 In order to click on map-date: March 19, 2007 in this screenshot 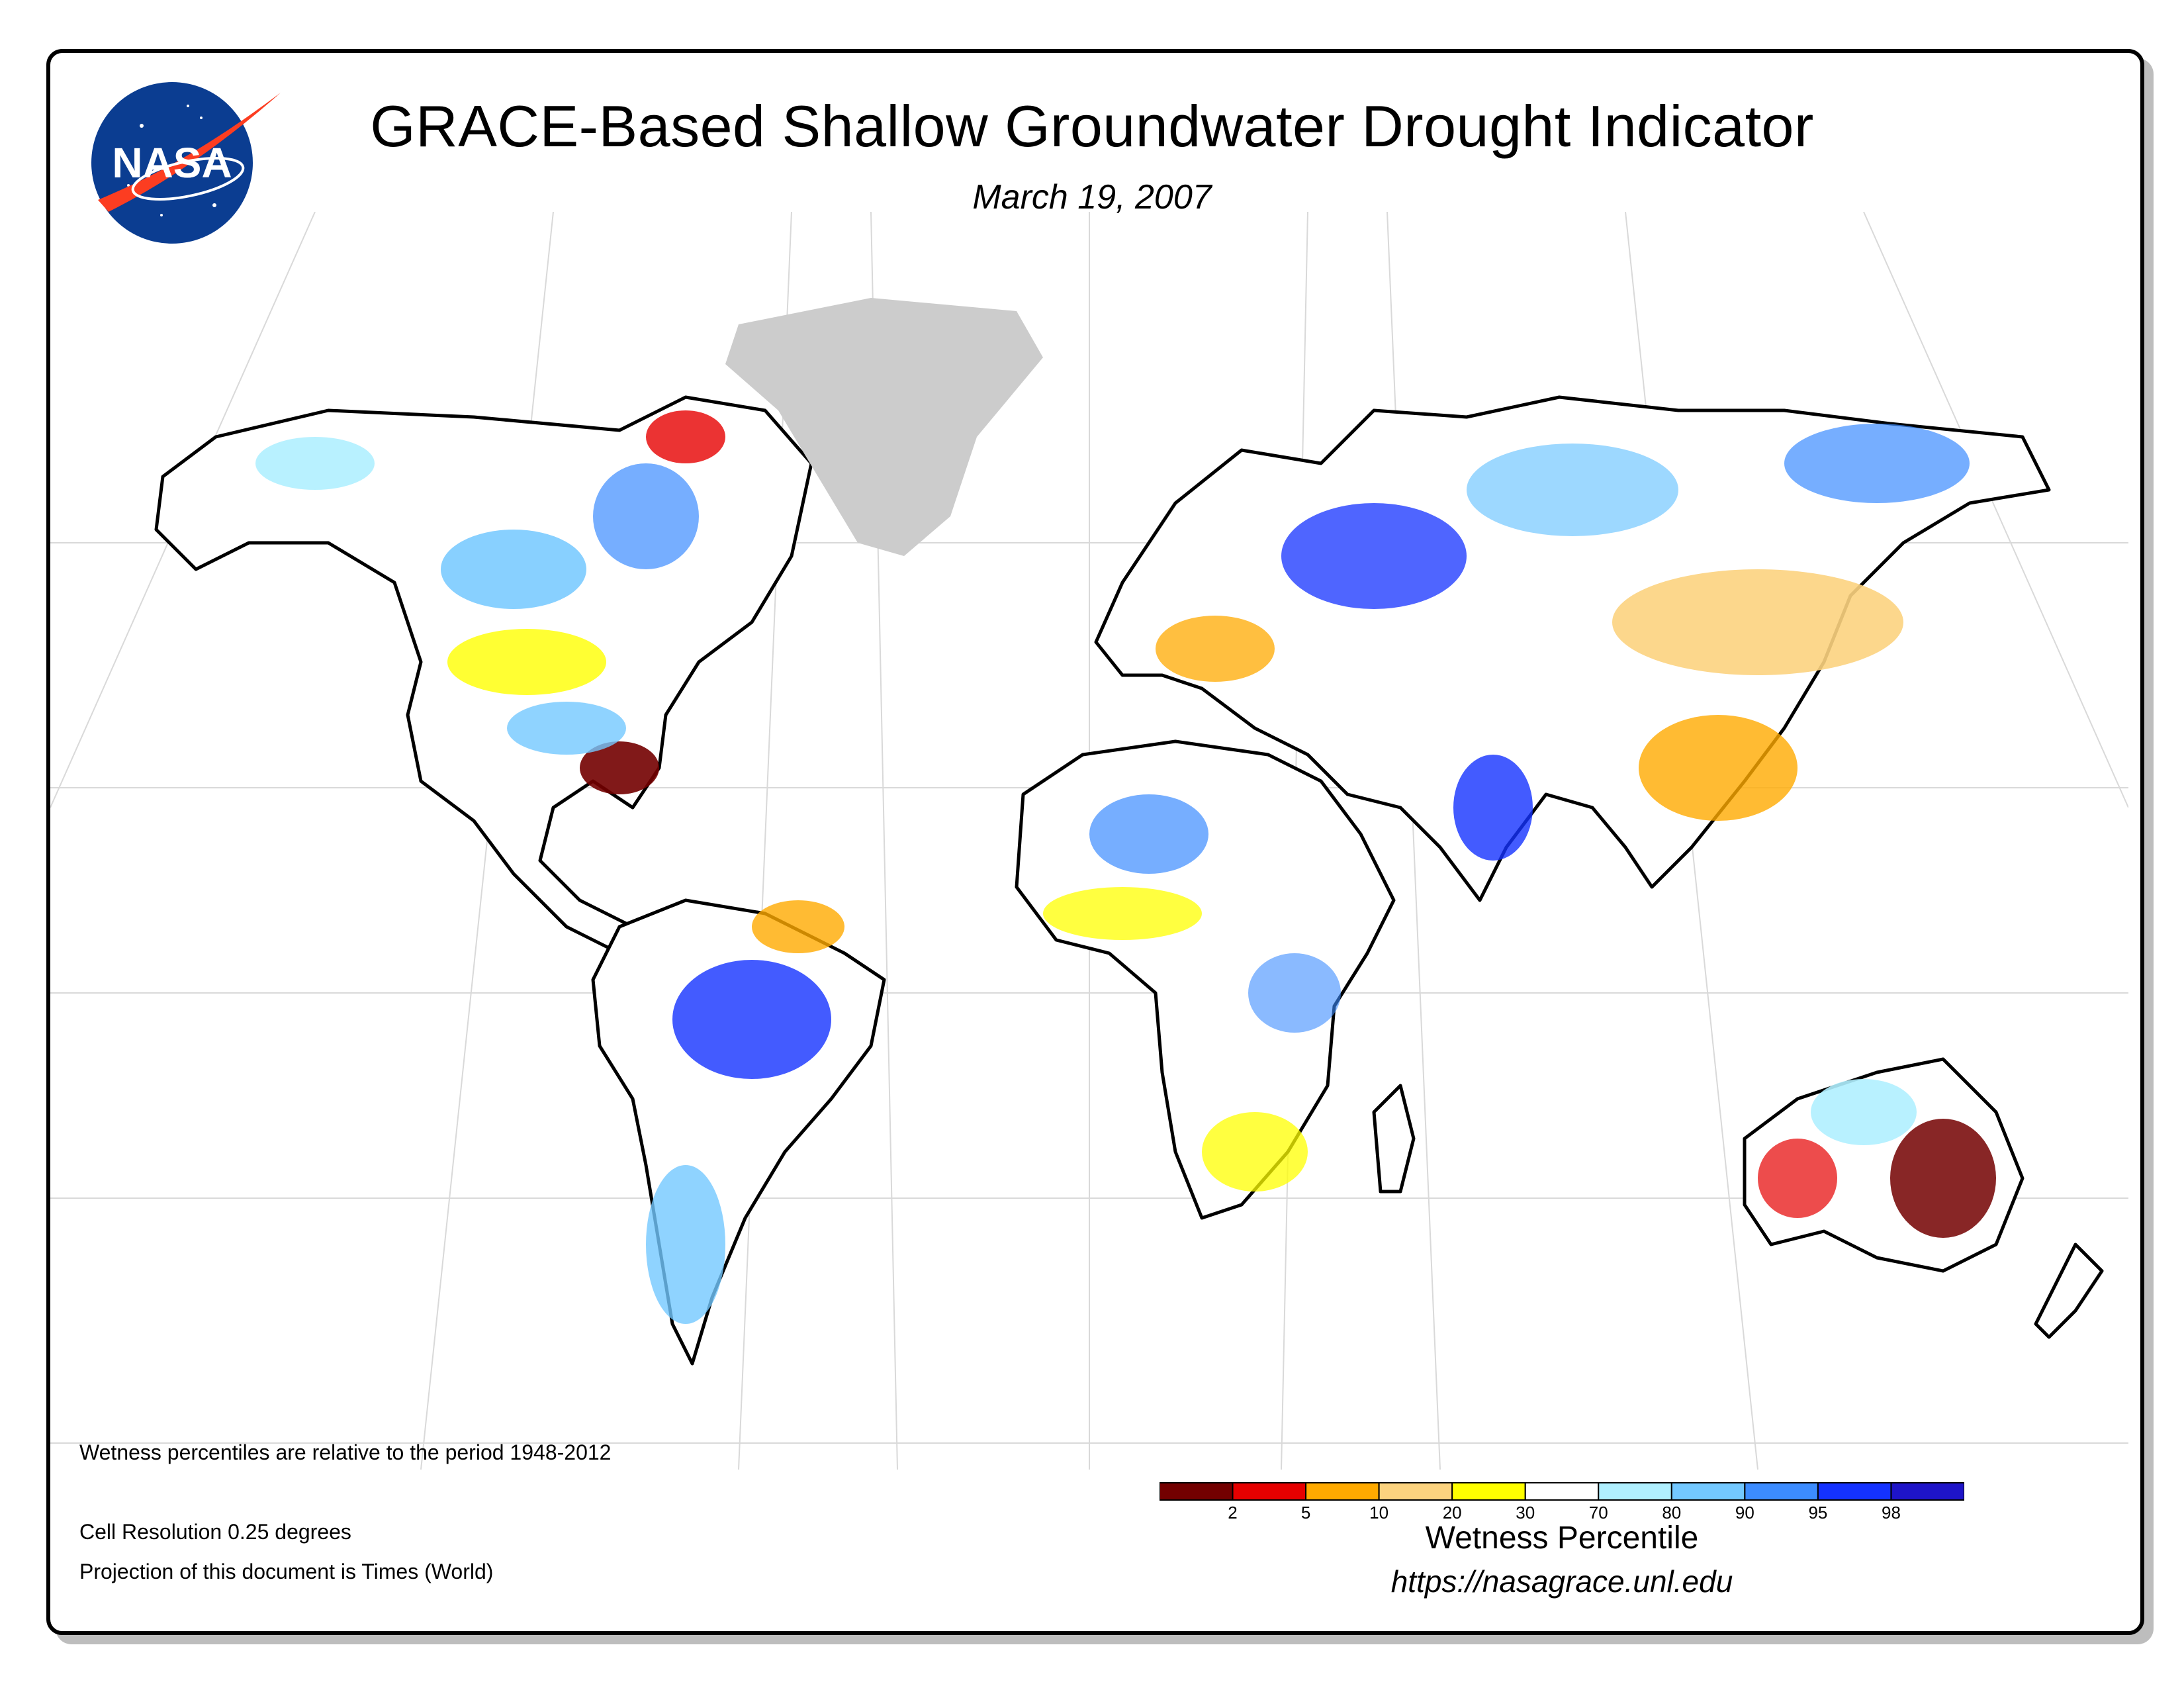, I will do `click(1092, 197)`.